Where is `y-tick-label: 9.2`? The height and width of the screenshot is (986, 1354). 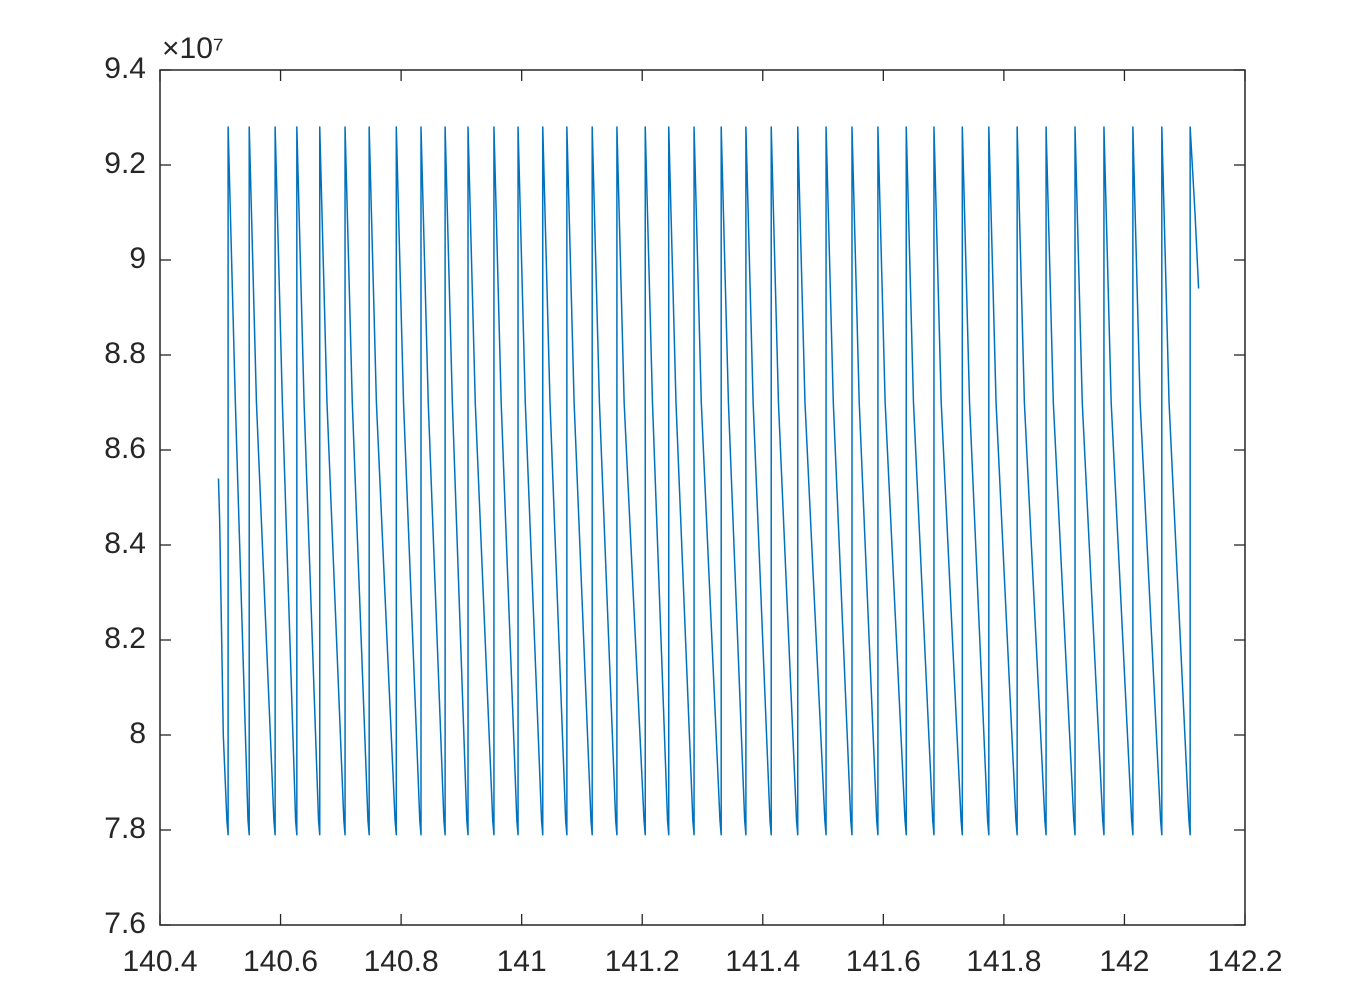
y-tick-label: 9.2 is located at coordinates (125, 163).